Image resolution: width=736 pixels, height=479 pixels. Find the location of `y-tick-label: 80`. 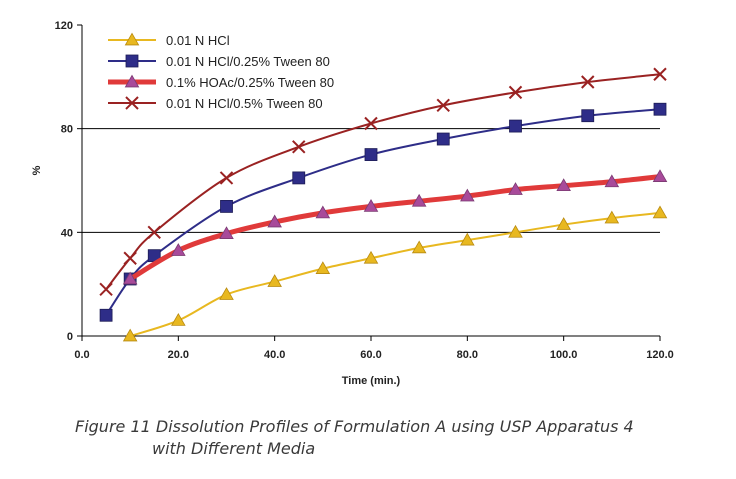

y-tick-label: 80 is located at coordinates (67, 130).